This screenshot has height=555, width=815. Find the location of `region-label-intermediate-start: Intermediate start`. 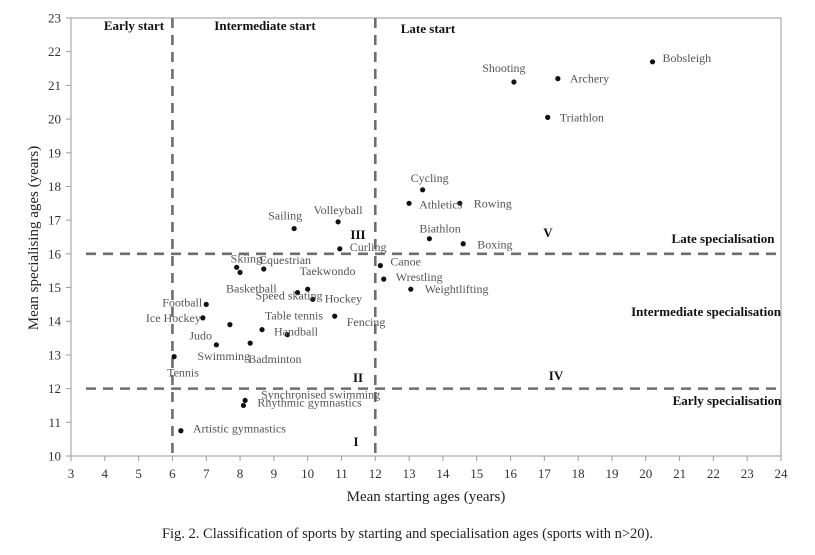

region-label-intermediate-start: Intermediate start is located at coordinates (265, 25).